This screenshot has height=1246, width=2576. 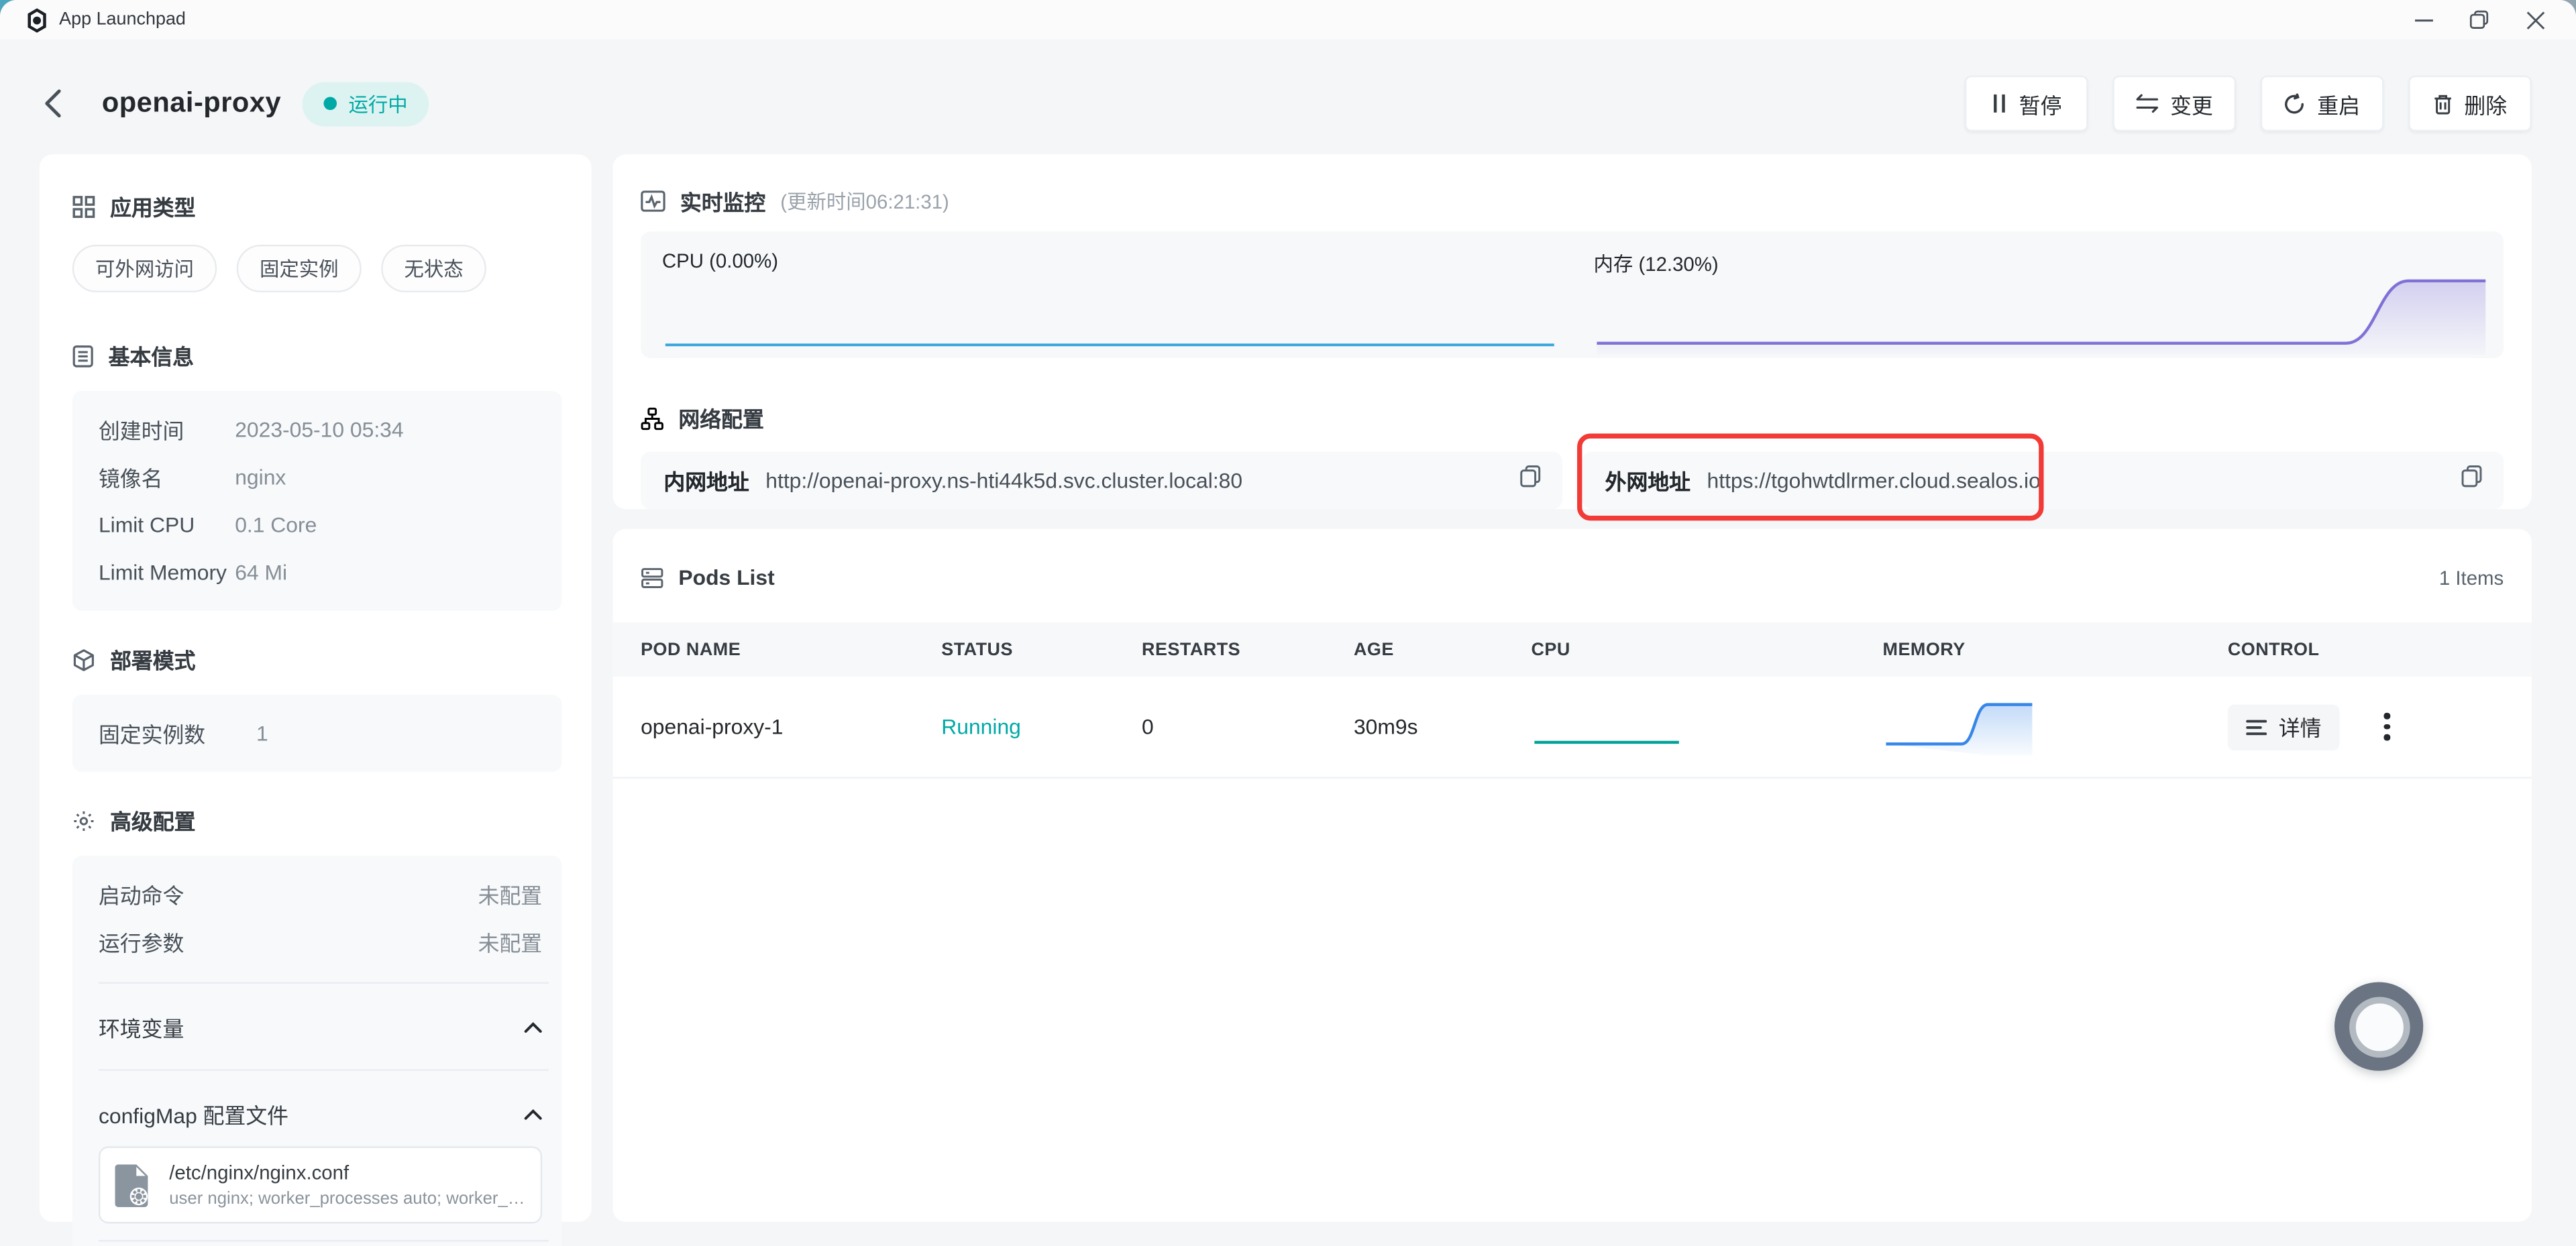 I want to click on memory-monitor: 内存 (12.30%), so click(x=2038, y=294).